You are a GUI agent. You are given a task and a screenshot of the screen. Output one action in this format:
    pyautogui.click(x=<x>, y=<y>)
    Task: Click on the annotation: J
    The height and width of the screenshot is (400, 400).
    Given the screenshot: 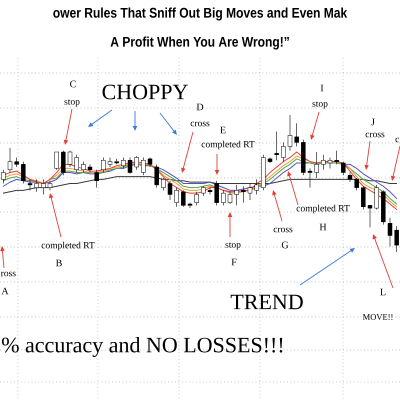 What is the action you would take?
    pyautogui.click(x=373, y=122)
    